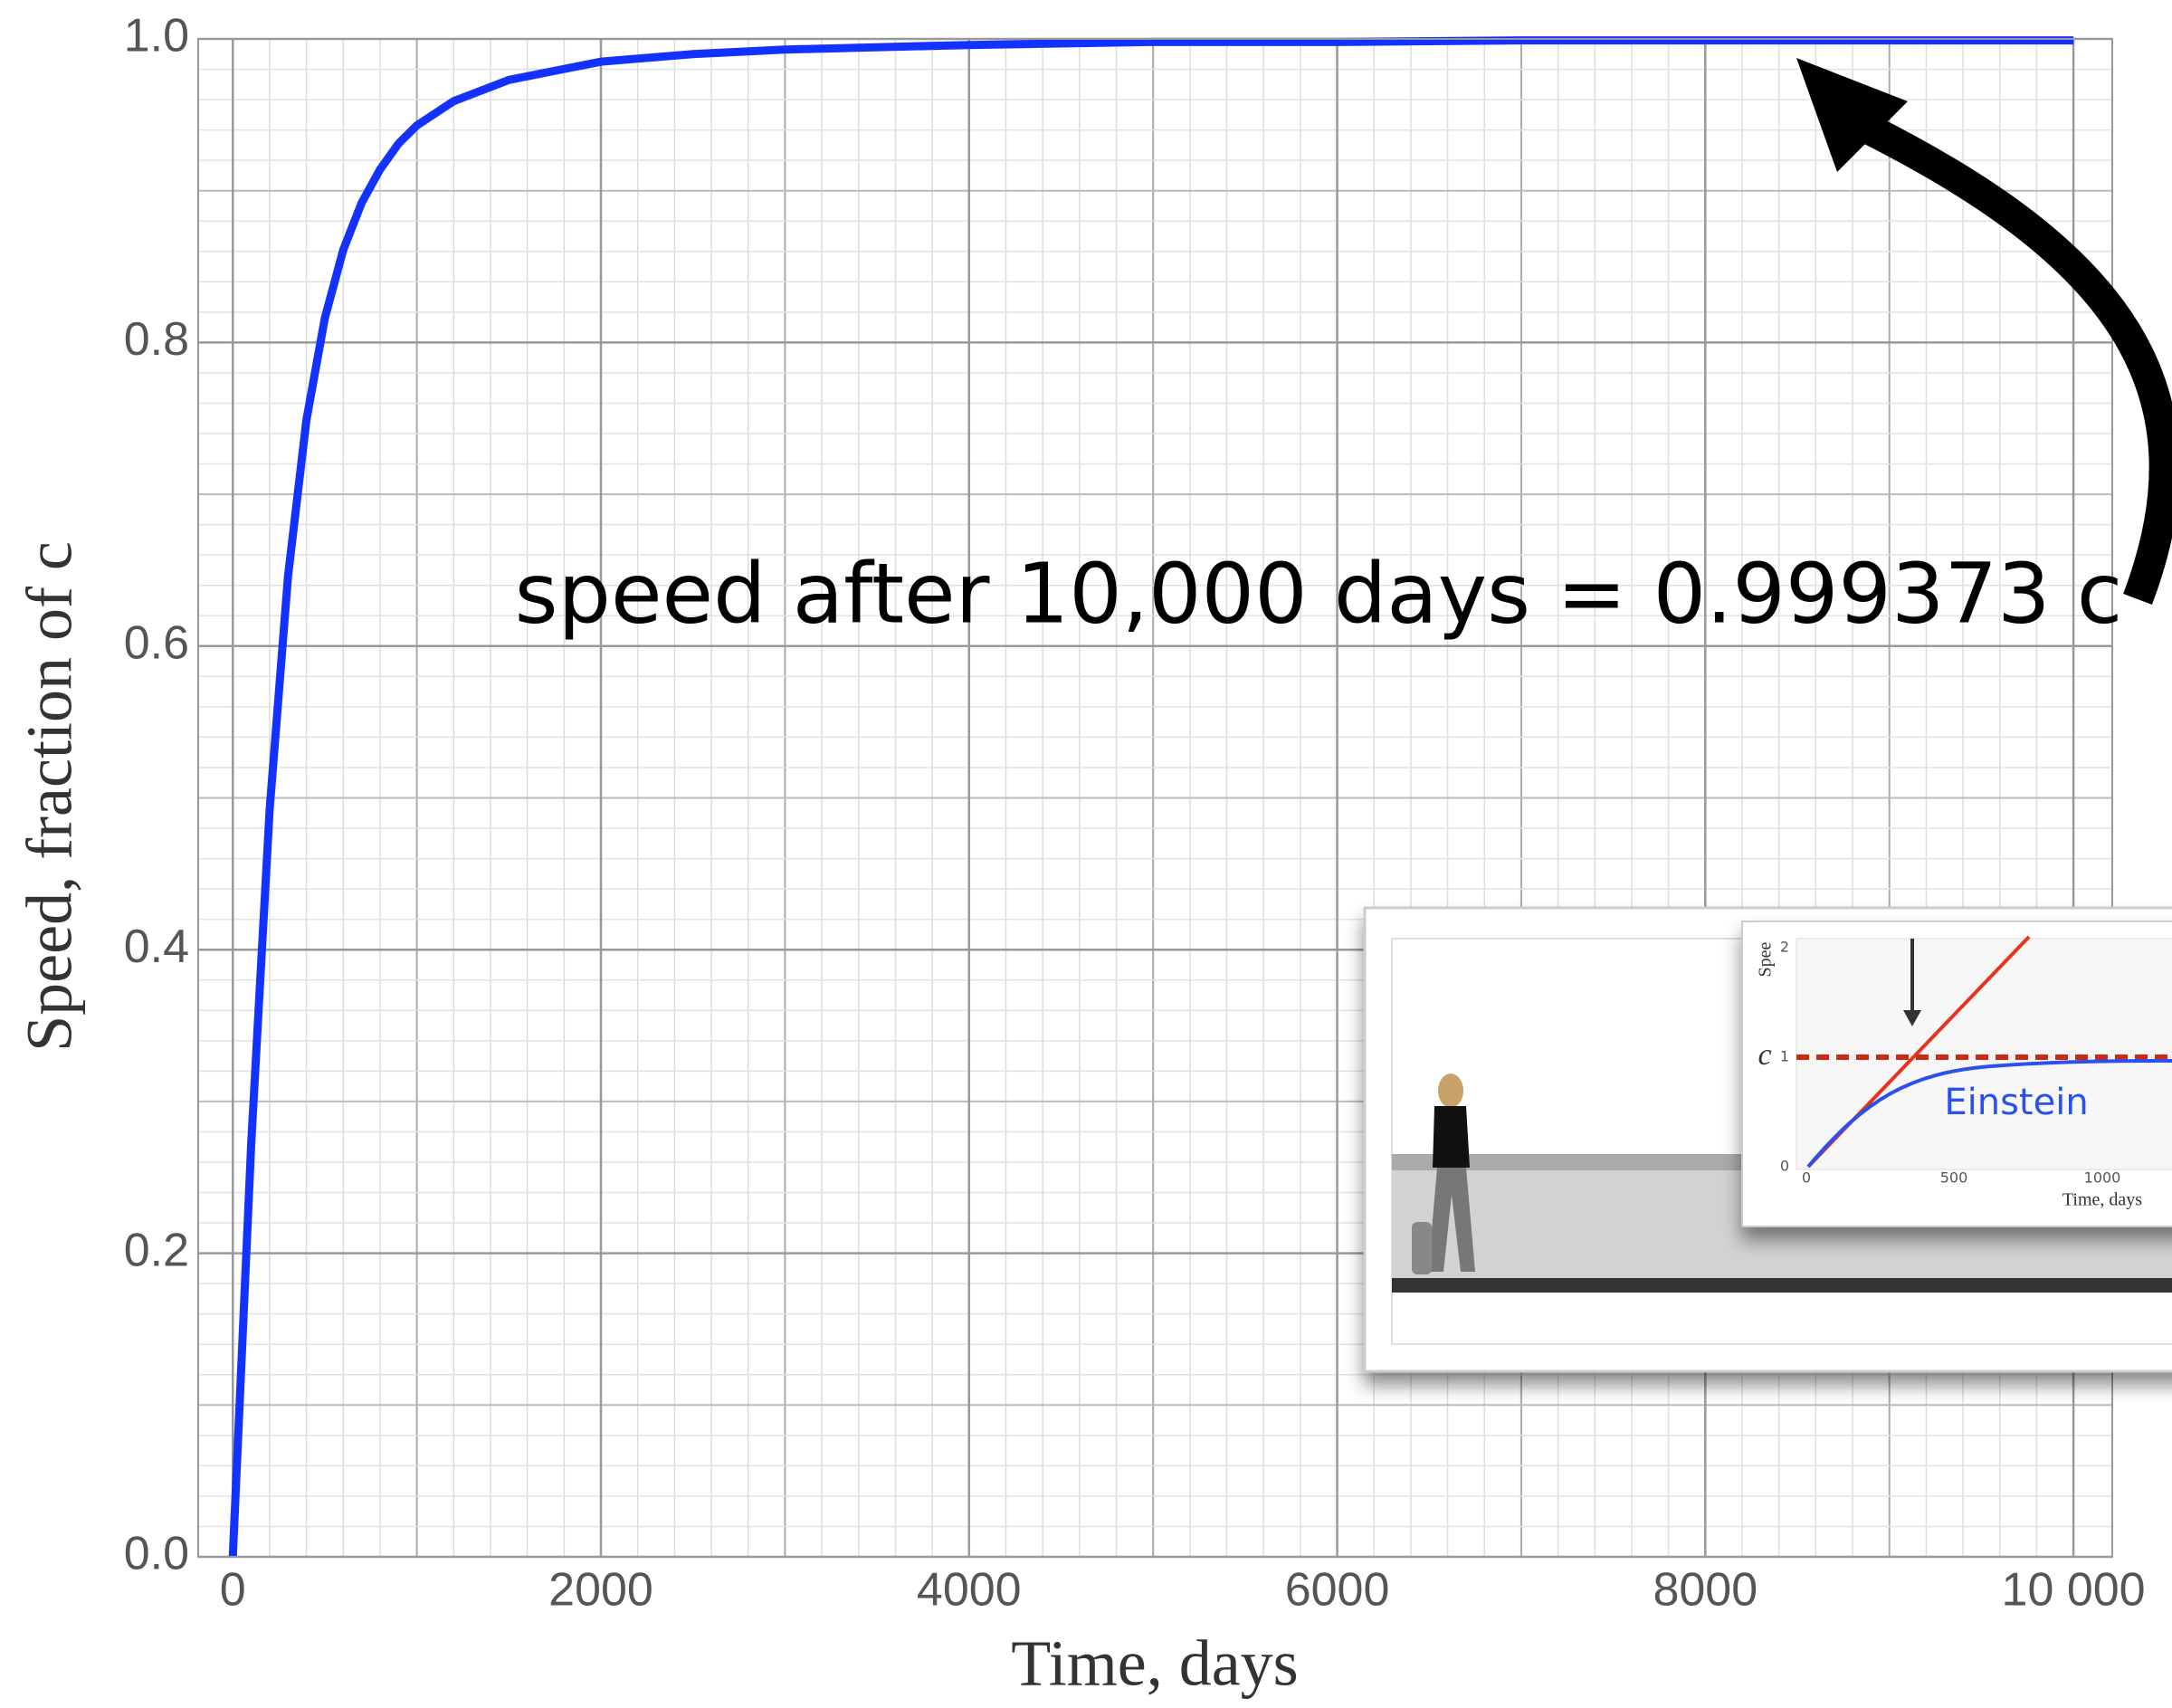 The width and height of the screenshot is (2172, 1708). Describe the element at coordinates (2074, 1590) in the screenshot. I see `x-tick-label: 10 000` at that location.